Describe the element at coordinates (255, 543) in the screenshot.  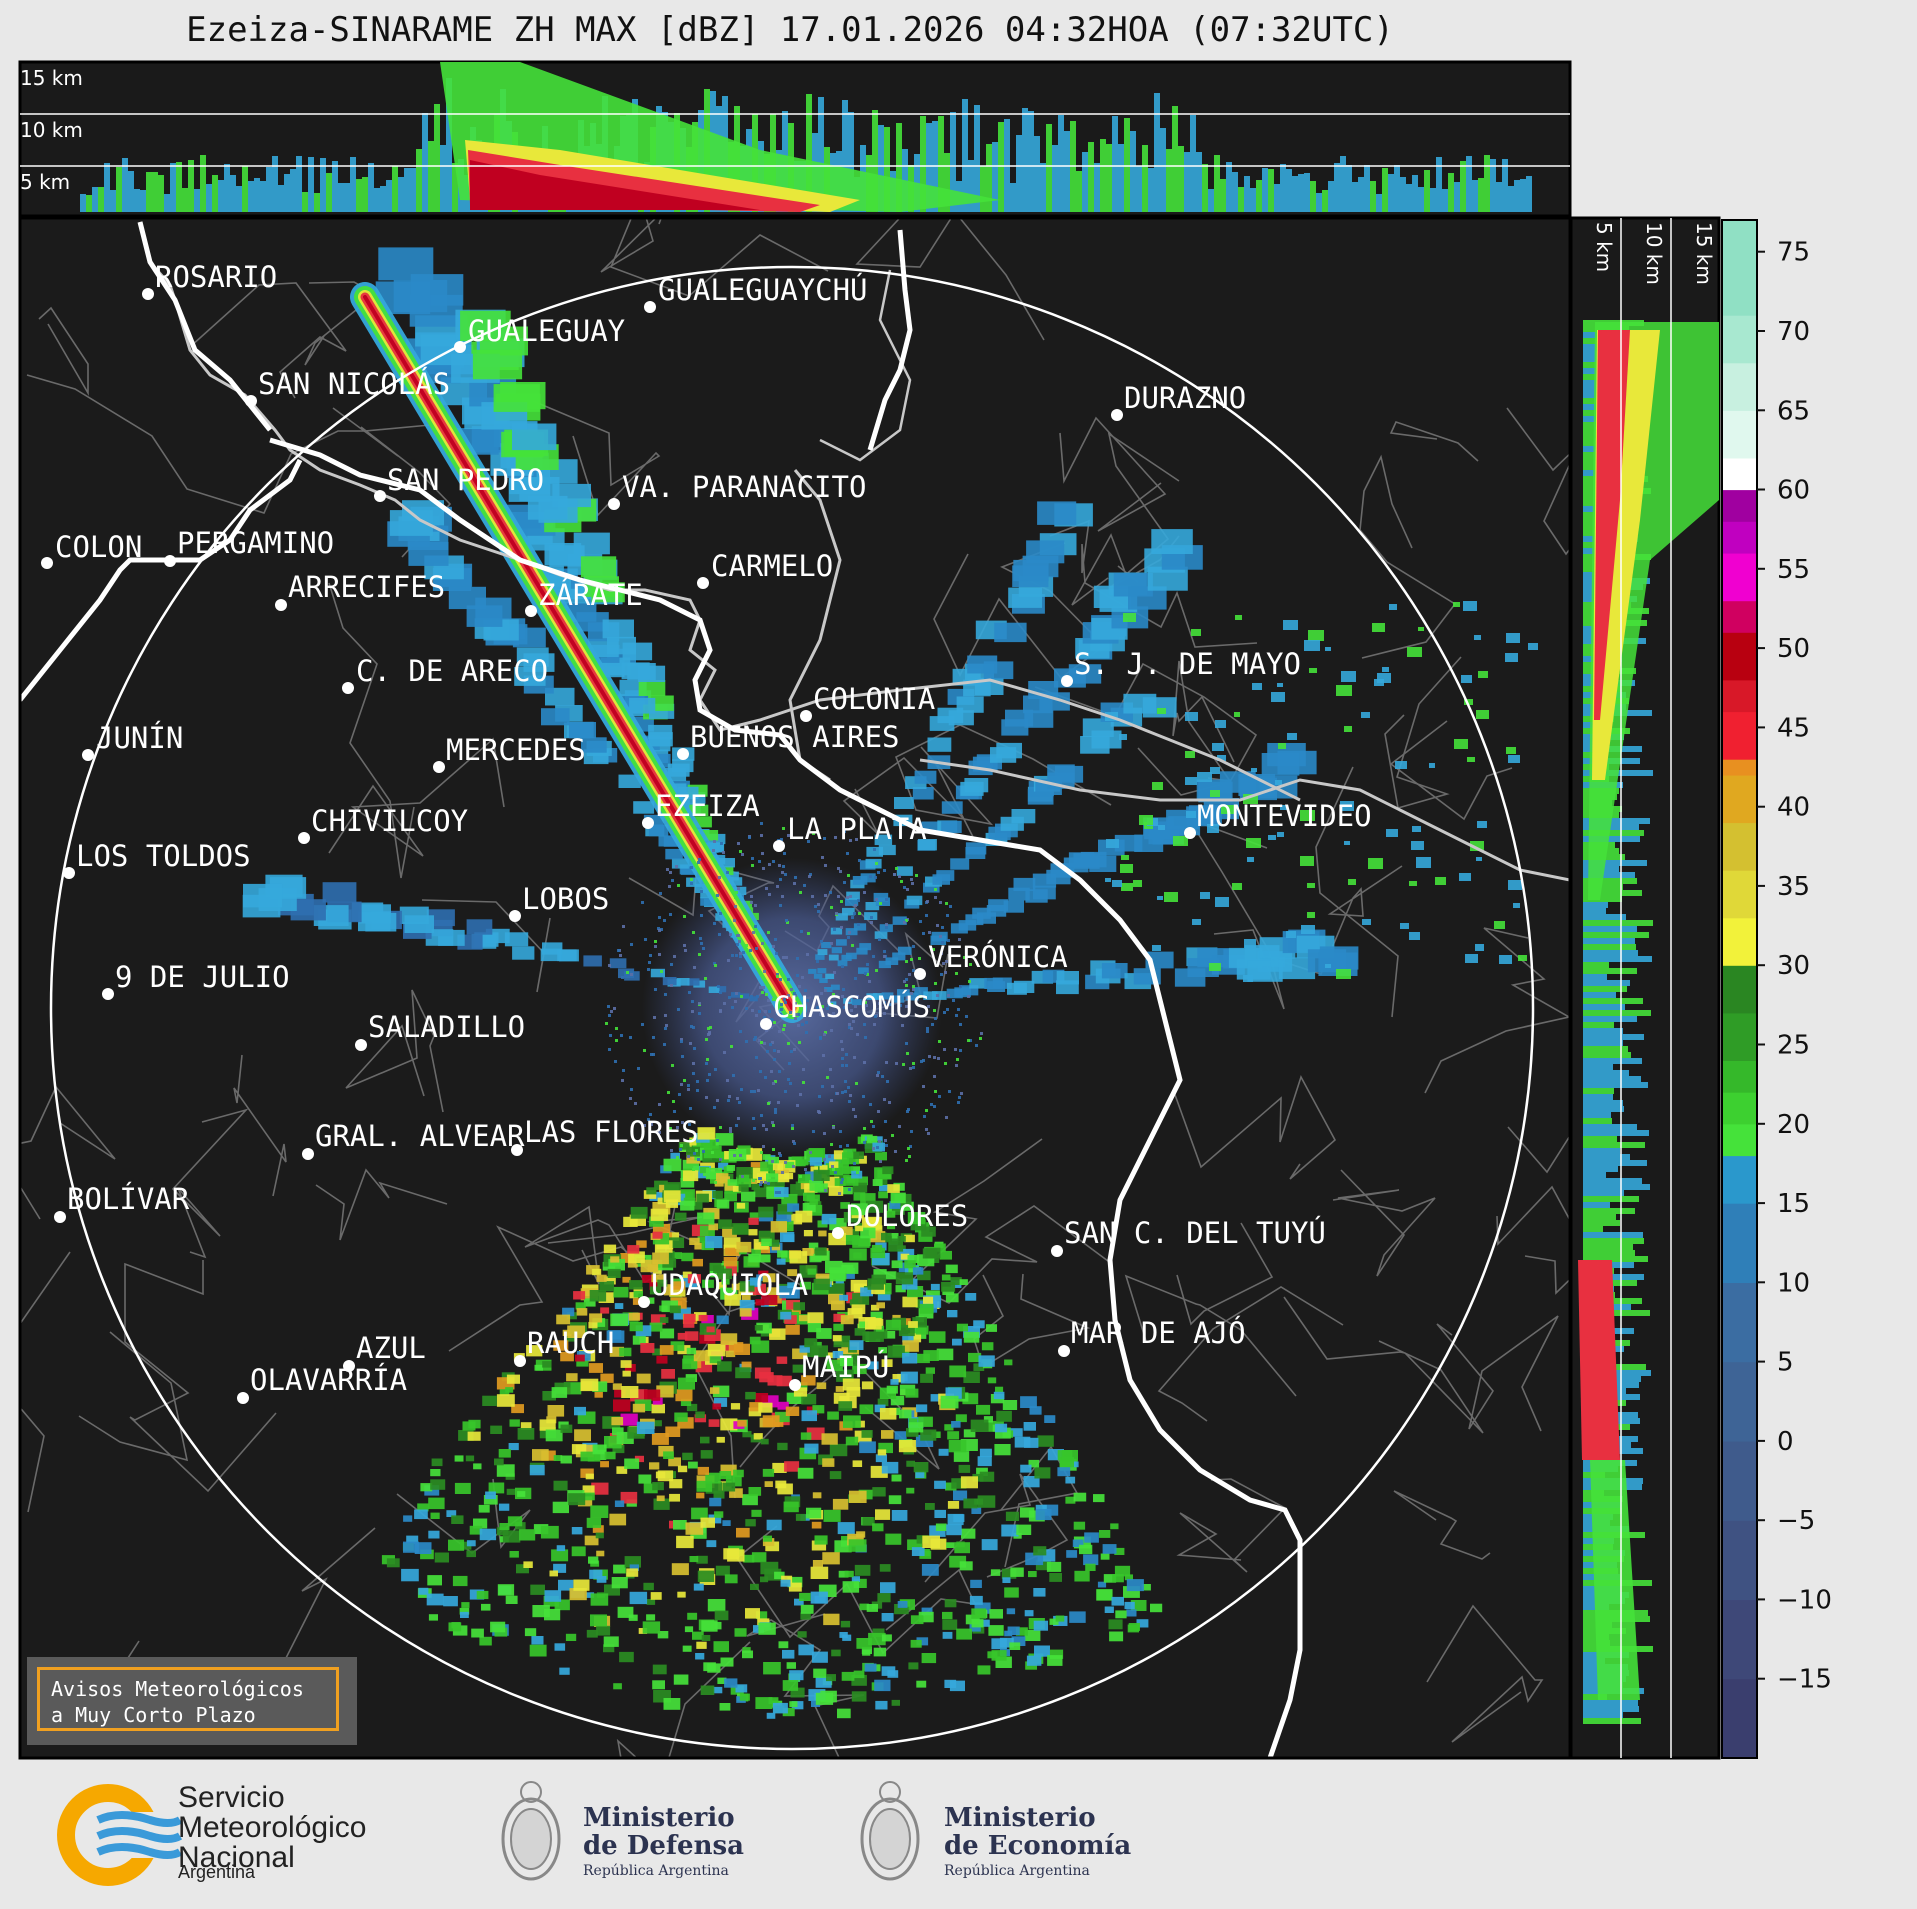
I see `city-label: PERGAMINO` at that location.